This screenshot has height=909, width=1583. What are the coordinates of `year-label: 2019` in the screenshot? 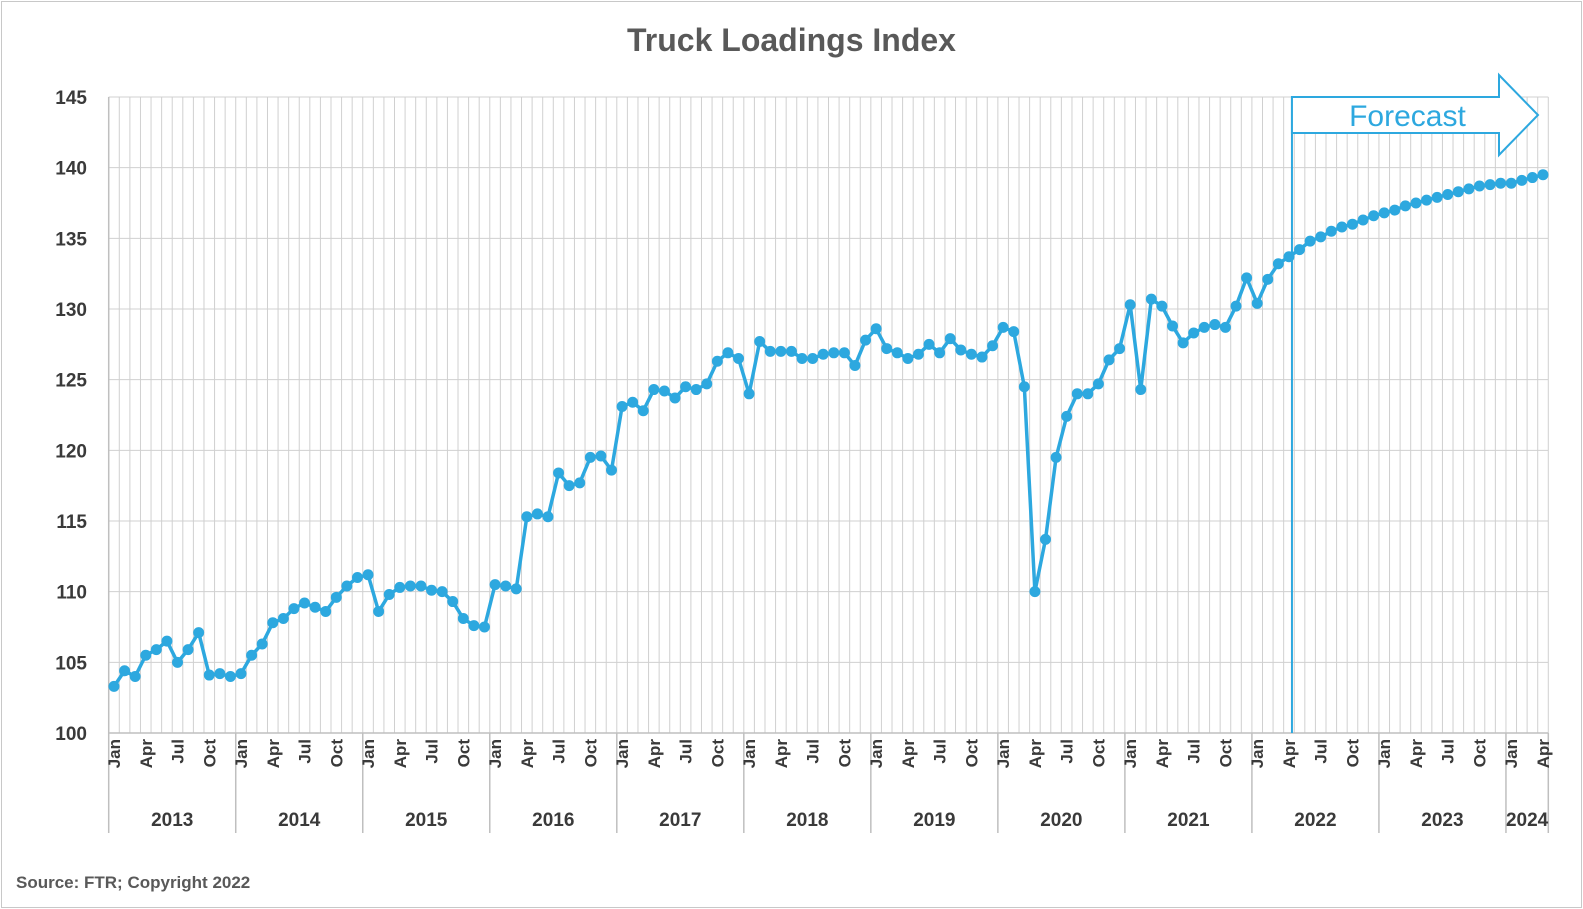 It's located at (934, 820).